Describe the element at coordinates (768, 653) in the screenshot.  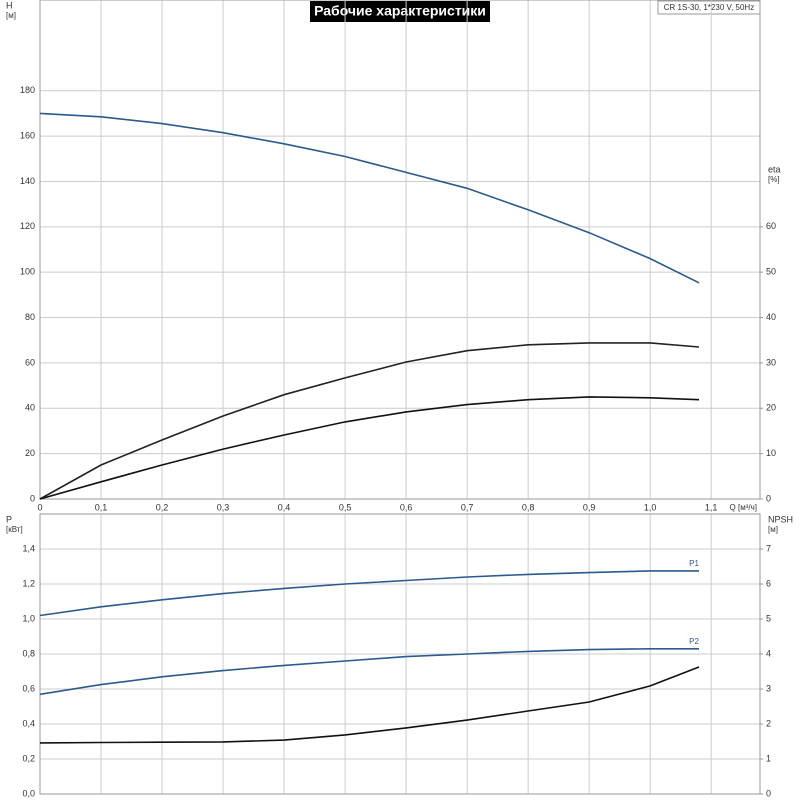
I see `y2-tick-label: 4` at that location.